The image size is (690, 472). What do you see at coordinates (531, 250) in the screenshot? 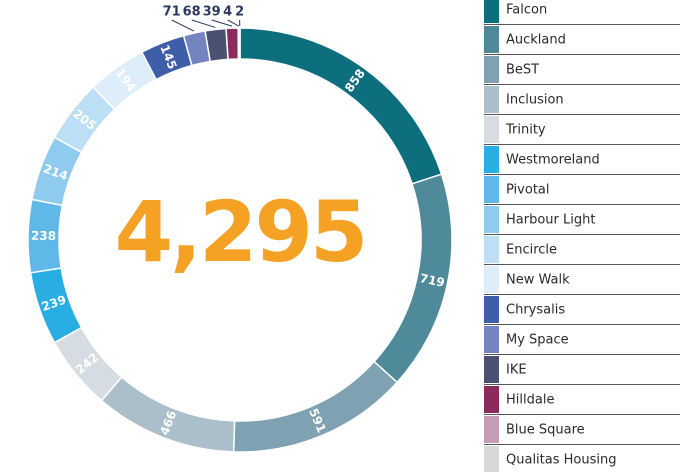
I see `legend-label: Encircle` at bounding box center [531, 250].